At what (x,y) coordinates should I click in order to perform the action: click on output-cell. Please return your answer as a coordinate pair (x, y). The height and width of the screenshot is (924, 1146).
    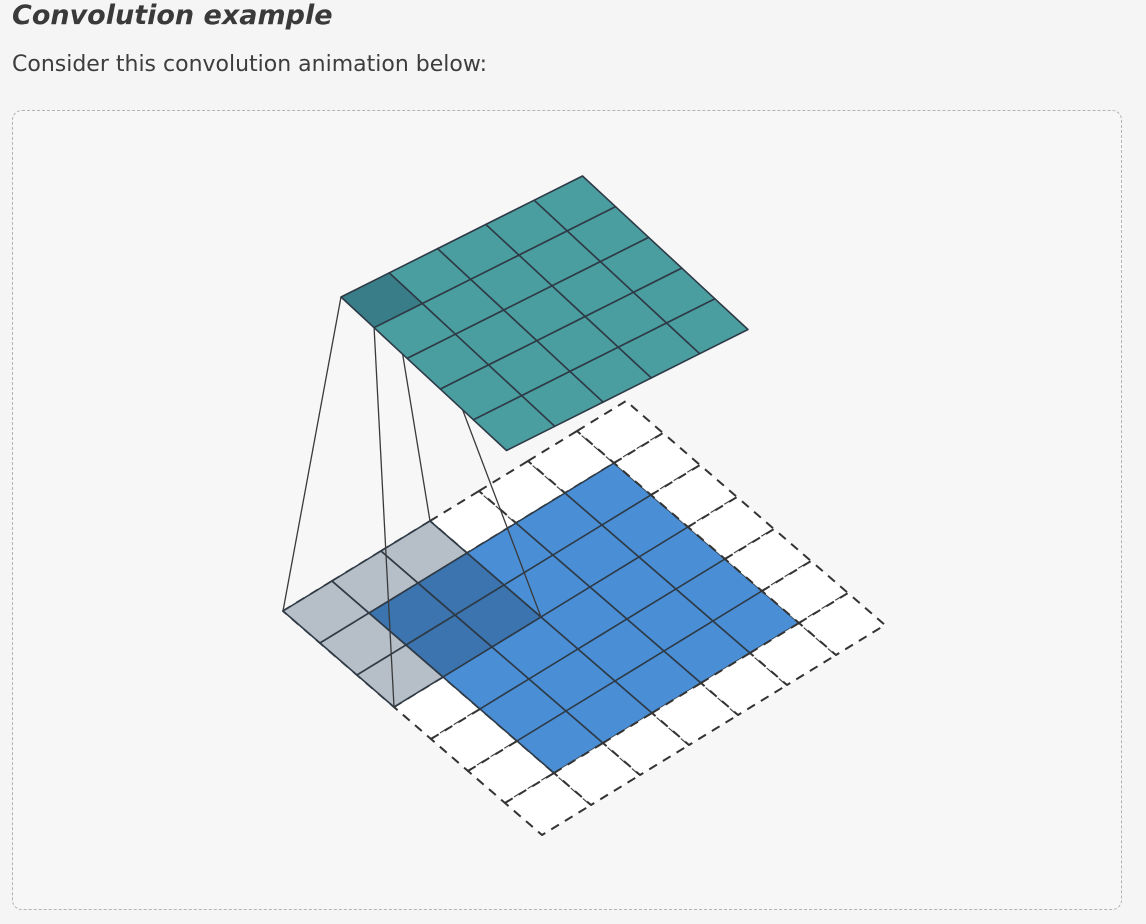
    Looking at the image, I should click on (707, 326).